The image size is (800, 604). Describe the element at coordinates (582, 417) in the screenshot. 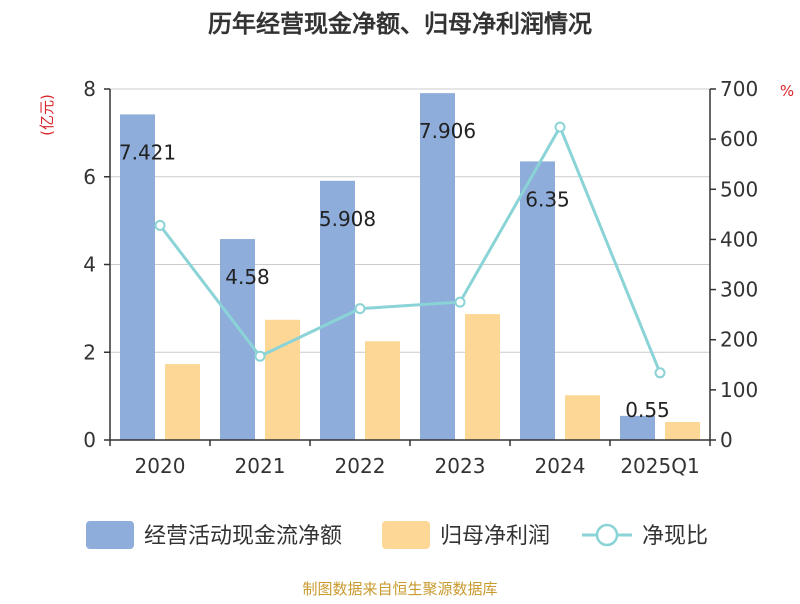

I see `bar-net-profit-2024` at that location.